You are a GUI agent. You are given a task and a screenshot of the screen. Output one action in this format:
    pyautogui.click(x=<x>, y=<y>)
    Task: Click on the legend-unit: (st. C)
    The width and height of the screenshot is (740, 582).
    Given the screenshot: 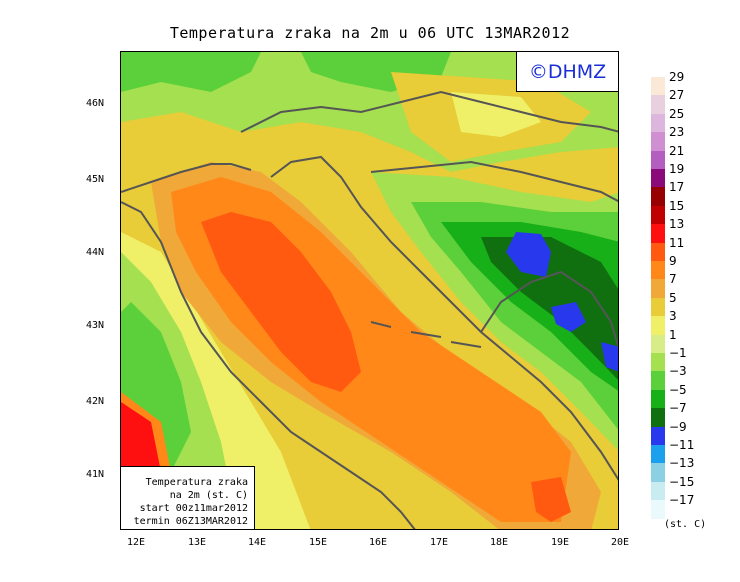 What is the action you would take?
    pyautogui.click(x=685, y=524)
    